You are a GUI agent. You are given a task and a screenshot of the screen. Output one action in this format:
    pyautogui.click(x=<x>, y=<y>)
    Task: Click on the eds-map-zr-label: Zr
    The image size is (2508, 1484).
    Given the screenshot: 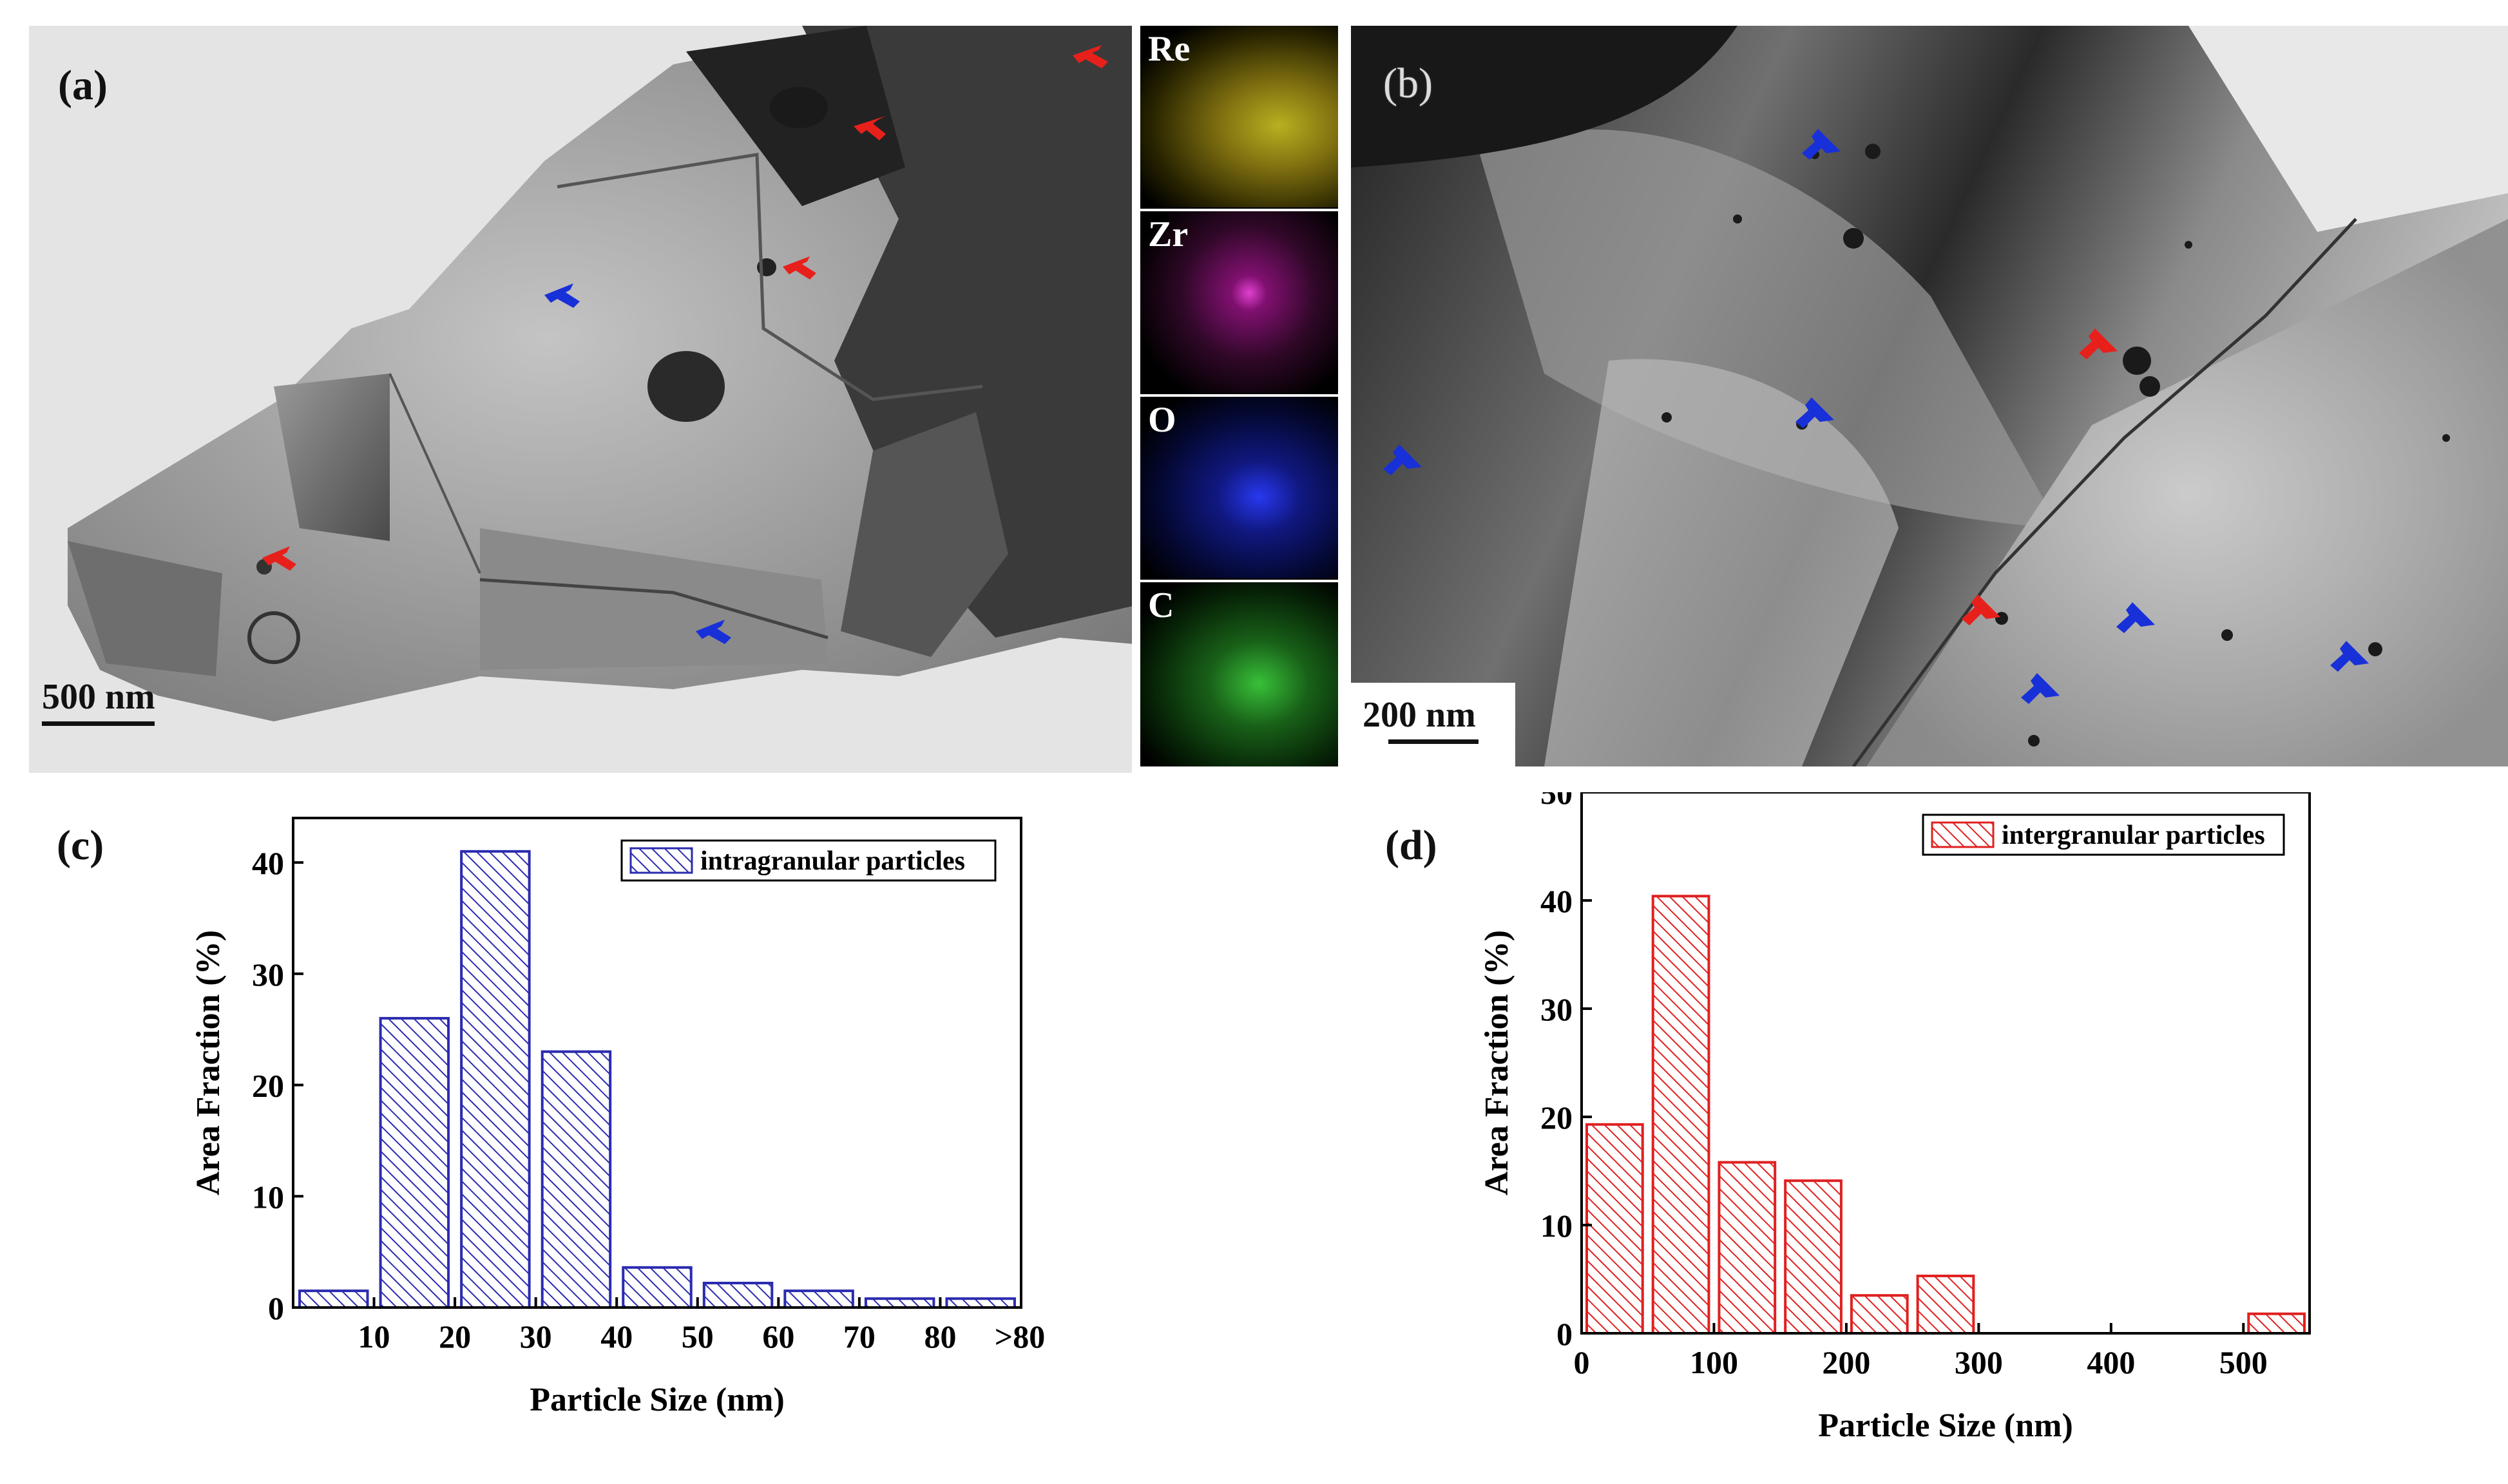 What is the action you would take?
    pyautogui.click(x=1168, y=234)
    